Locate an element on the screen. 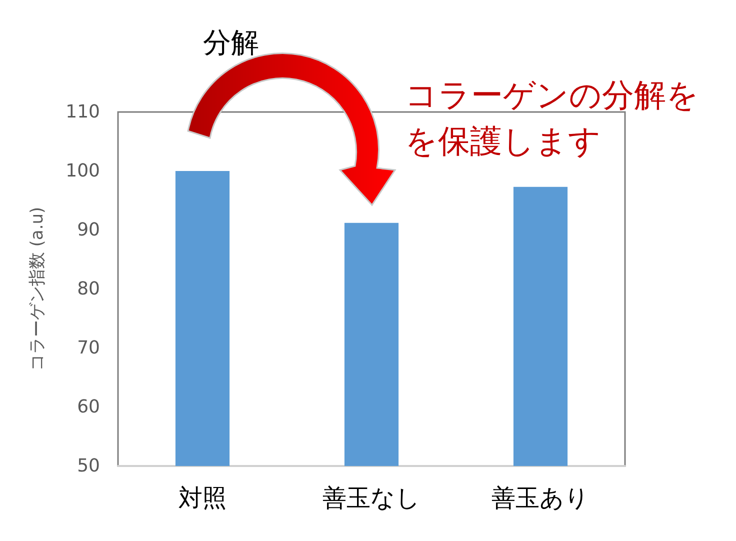  x-tick-label: 善玉なし is located at coordinates (371, 498).